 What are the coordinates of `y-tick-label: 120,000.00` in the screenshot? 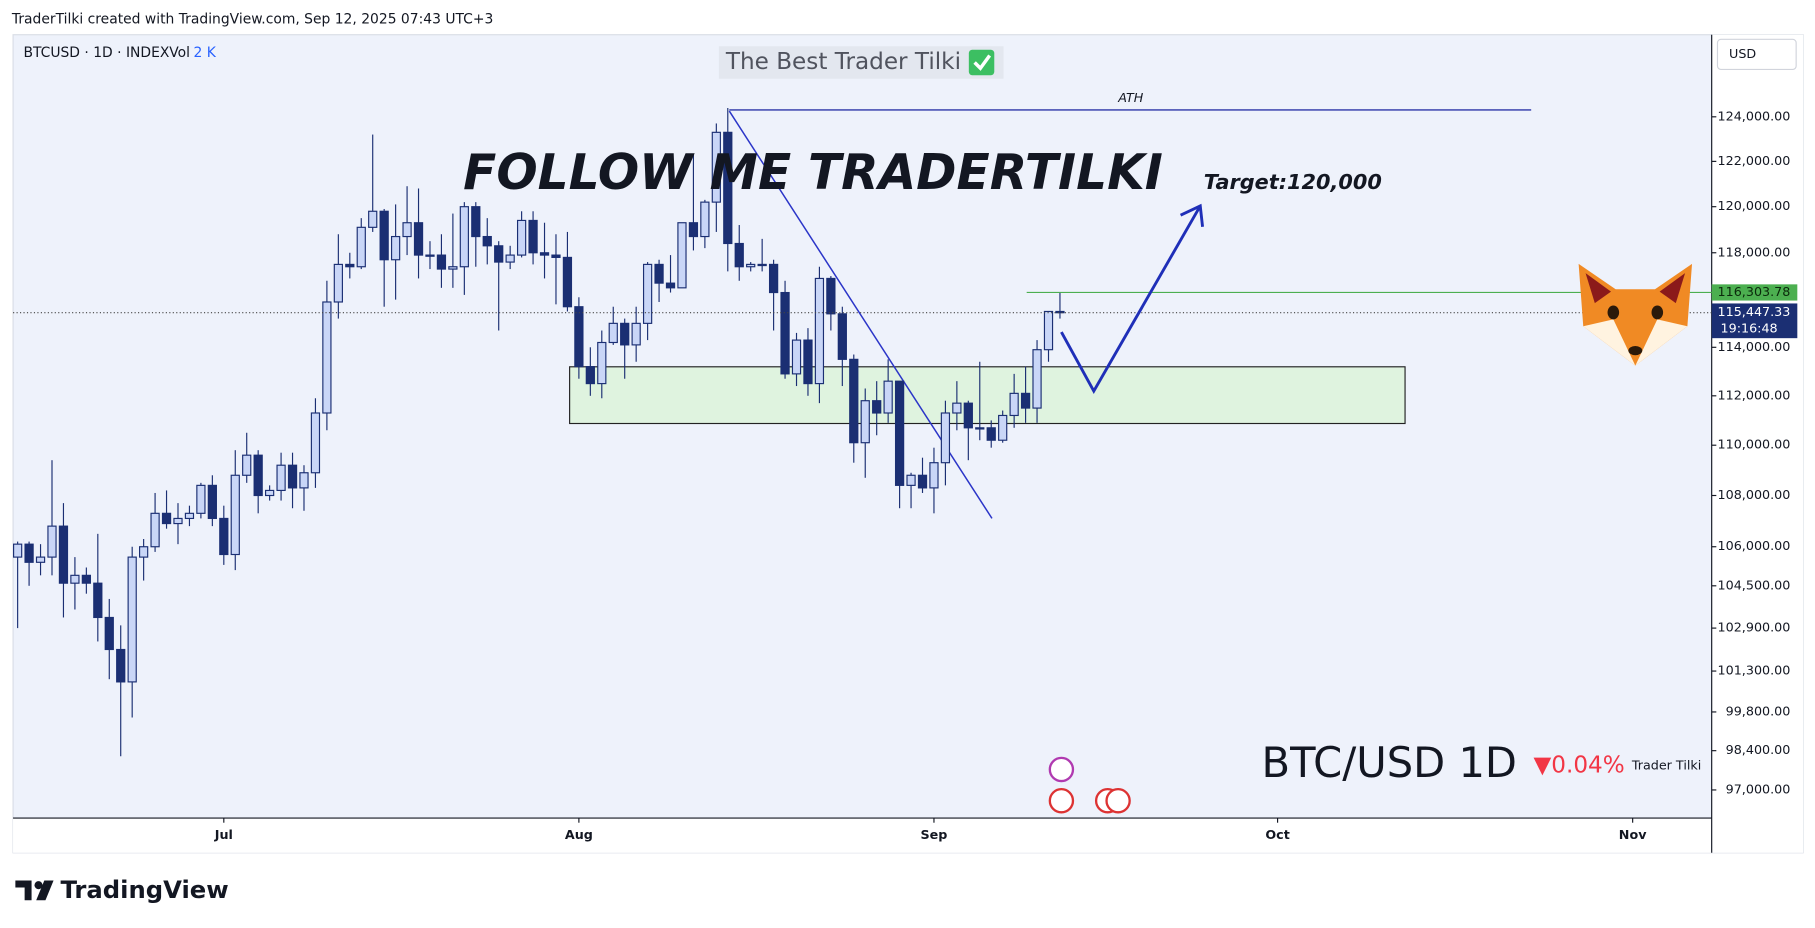 It's located at (1754, 205).